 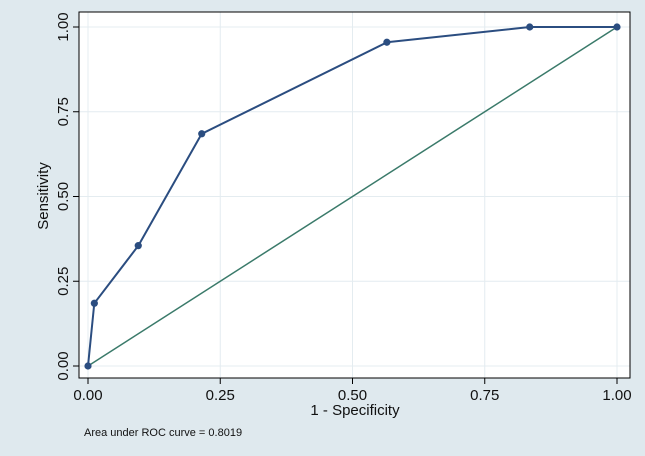 What do you see at coordinates (220, 395) in the screenshot?
I see `x-tick-label: 0.25` at bounding box center [220, 395].